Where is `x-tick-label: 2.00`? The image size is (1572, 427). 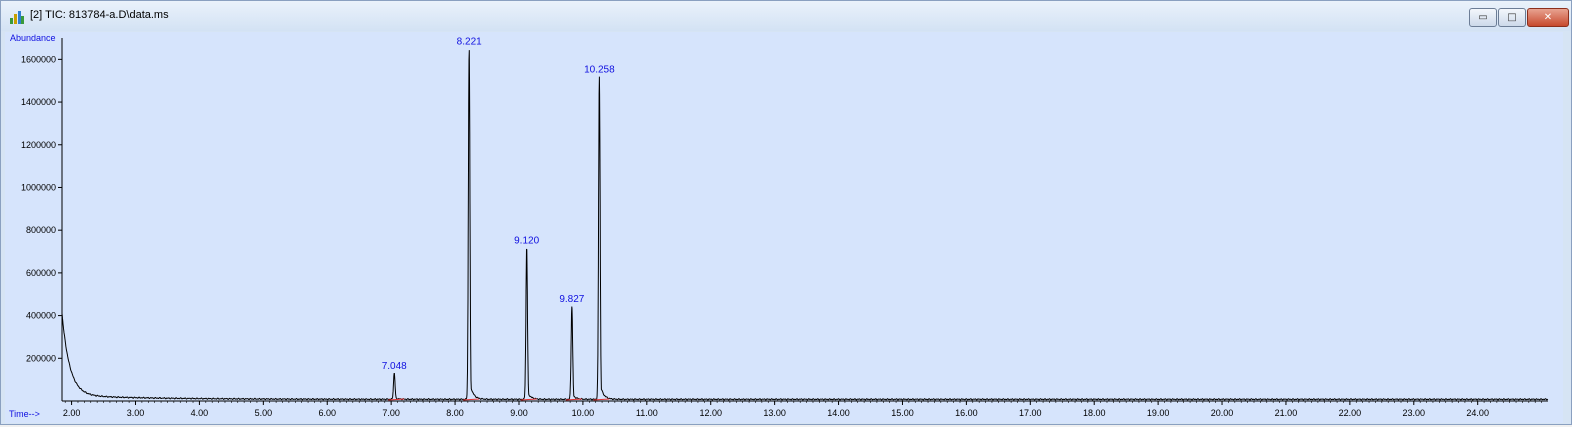
x-tick-label: 2.00 is located at coordinates (72, 413).